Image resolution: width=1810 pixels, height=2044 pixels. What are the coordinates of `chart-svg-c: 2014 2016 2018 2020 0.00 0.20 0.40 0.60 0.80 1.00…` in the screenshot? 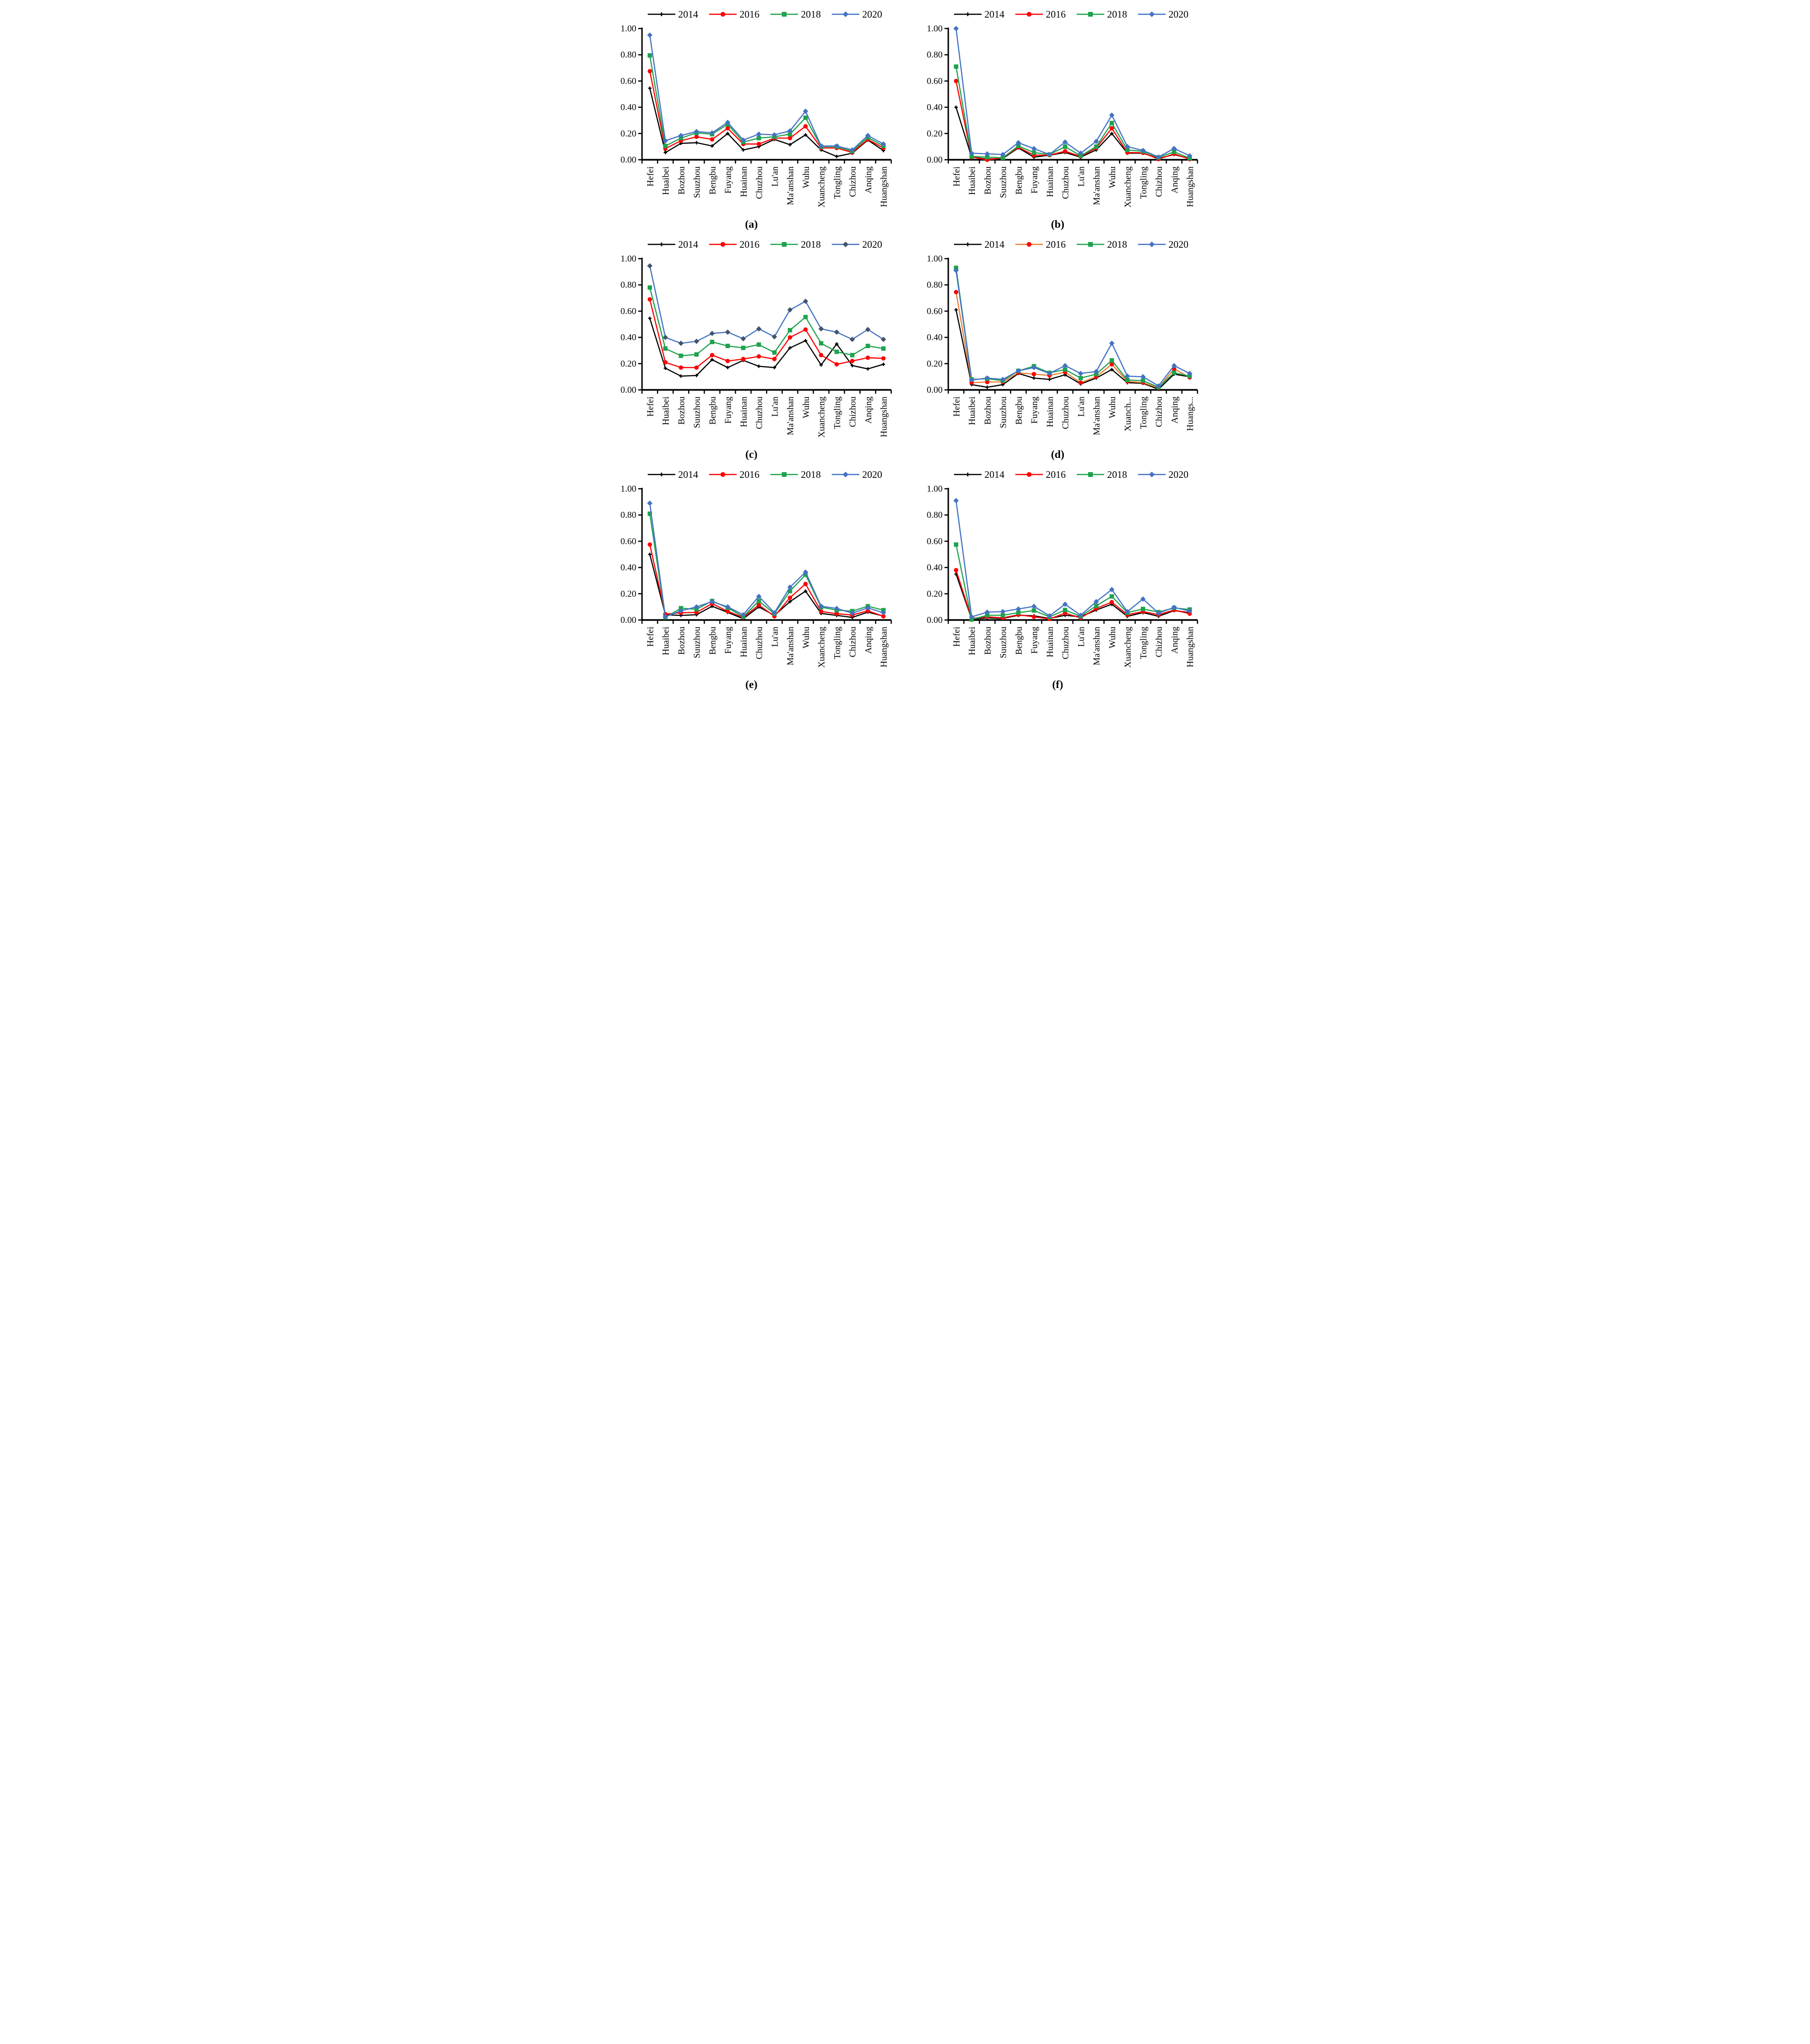 It's located at (756, 338).